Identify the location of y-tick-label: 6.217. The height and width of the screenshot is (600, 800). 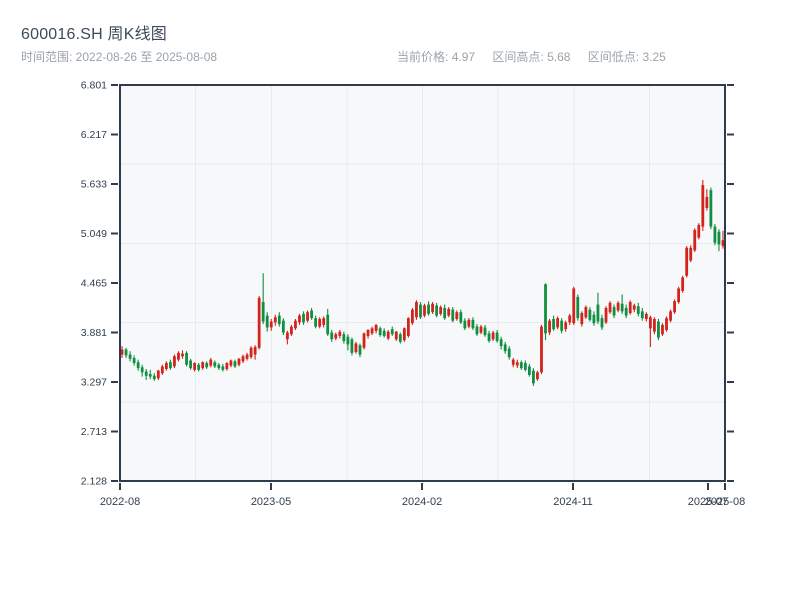
(94, 135).